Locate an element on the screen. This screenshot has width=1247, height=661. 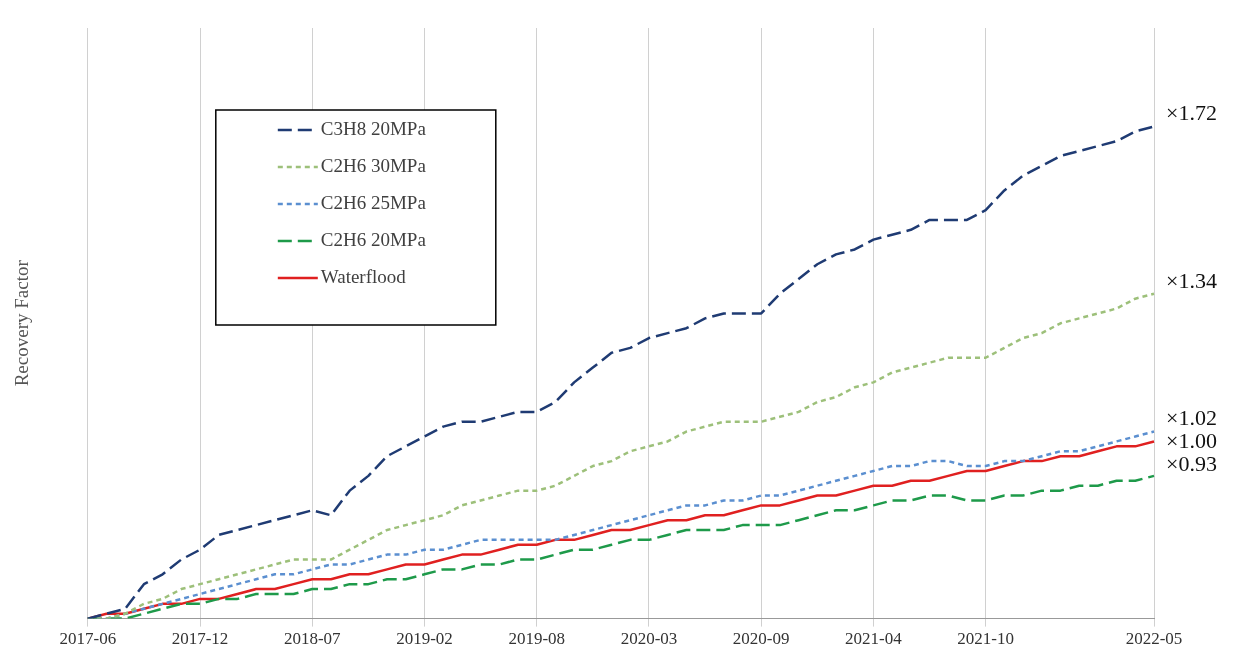
annotation: ×1.72 is located at coordinates (1191, 113).